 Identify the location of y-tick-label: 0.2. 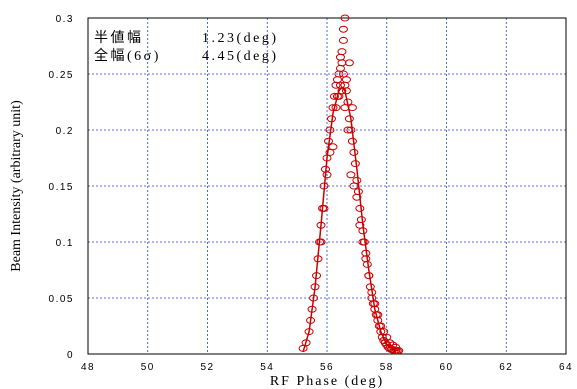
(65, 131).